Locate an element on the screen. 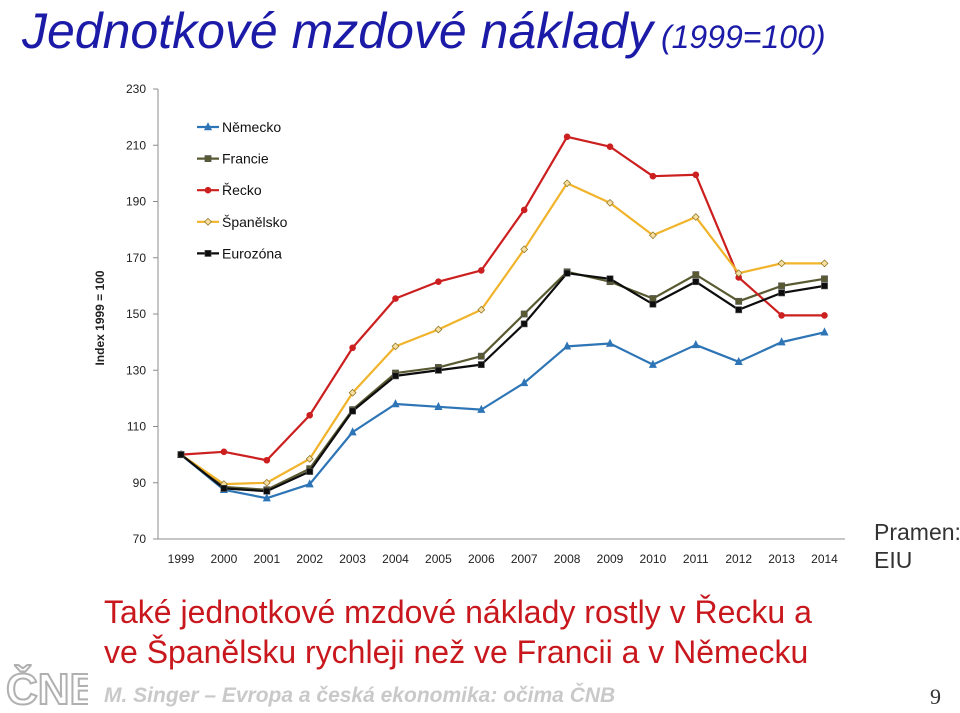  x-tick-label: 2013 is located at coordinates (781, 559).